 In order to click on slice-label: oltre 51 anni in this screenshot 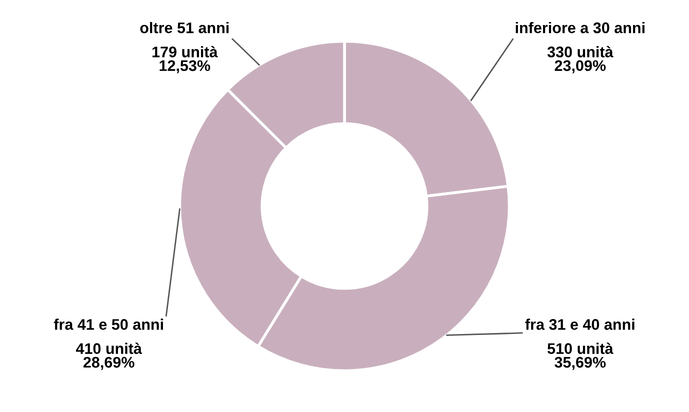, I will do `click(184, 28)`.